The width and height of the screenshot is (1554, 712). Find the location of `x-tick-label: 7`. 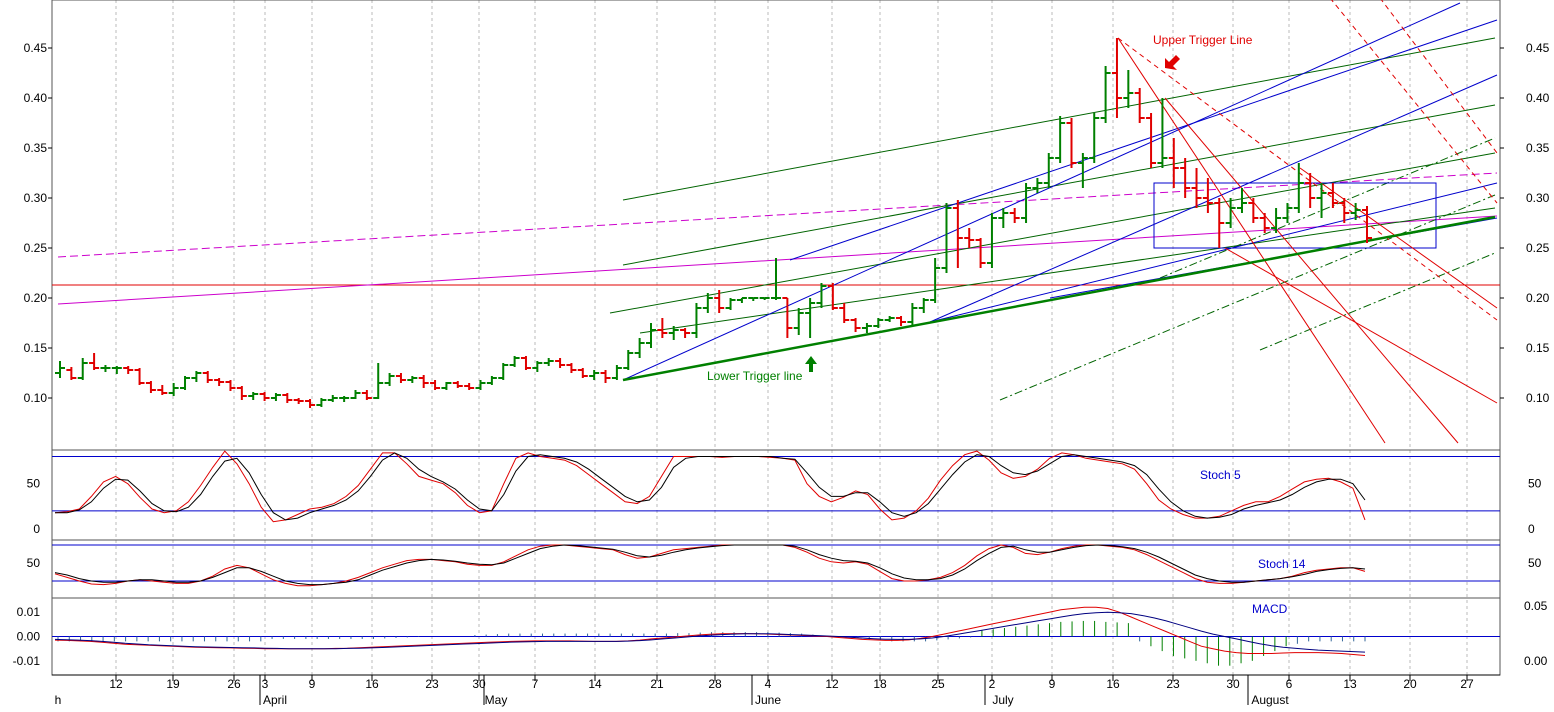

x-tick-label: 7 is located at coordinates (535, 684).